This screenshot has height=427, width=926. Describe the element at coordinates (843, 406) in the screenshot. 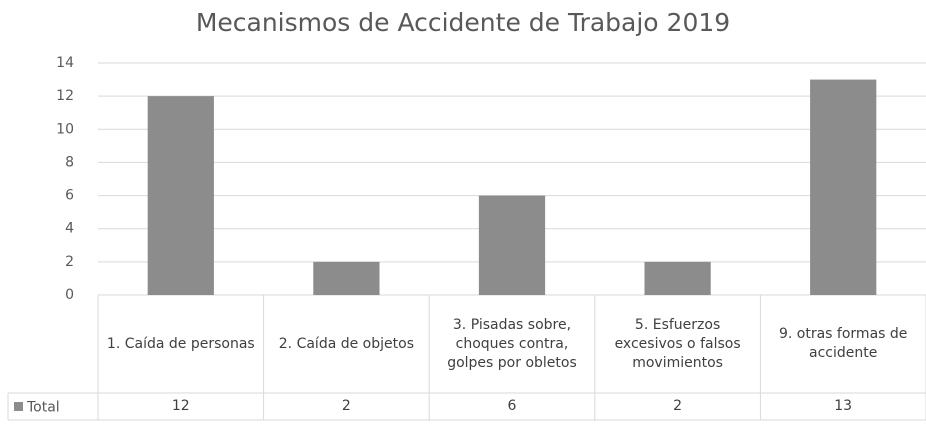

I see `table-value: 13` at that location.